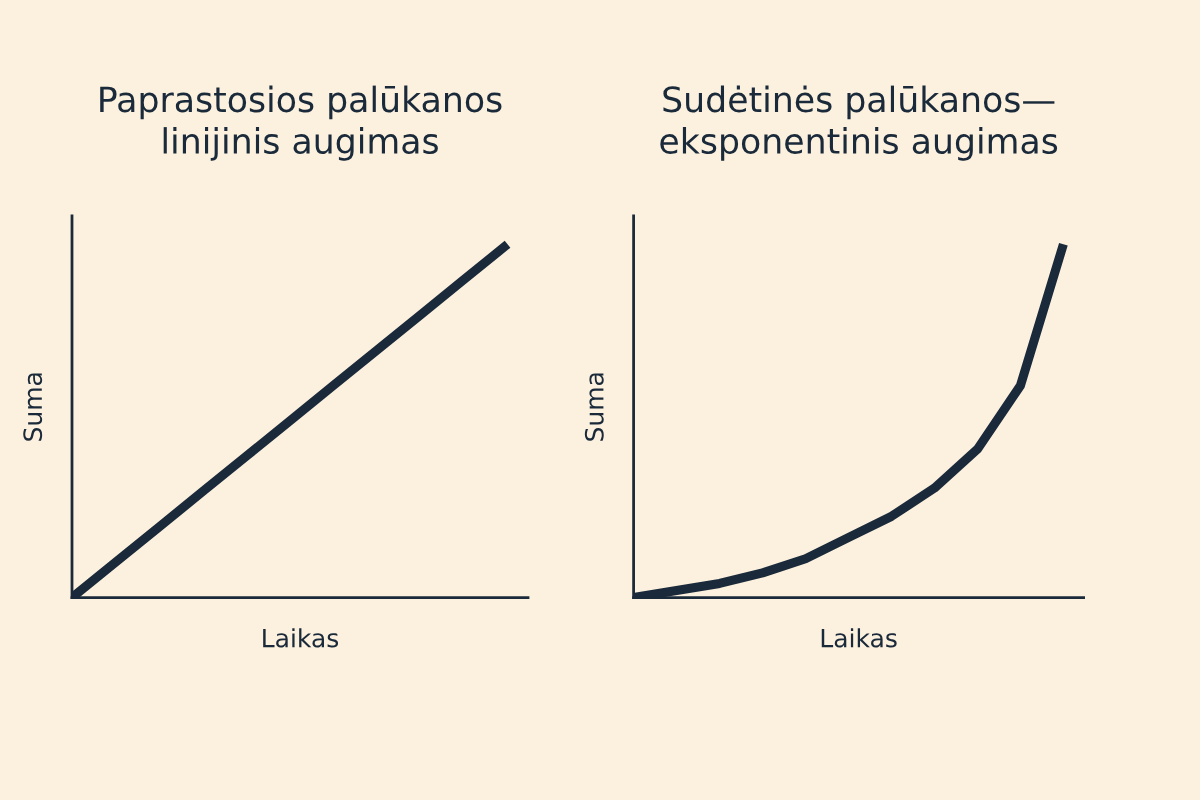 This screenshot has height=800, width=1200. I want to click on chart-title: Paprastosios palūkanos linijinis augimas, so click(301, 123).